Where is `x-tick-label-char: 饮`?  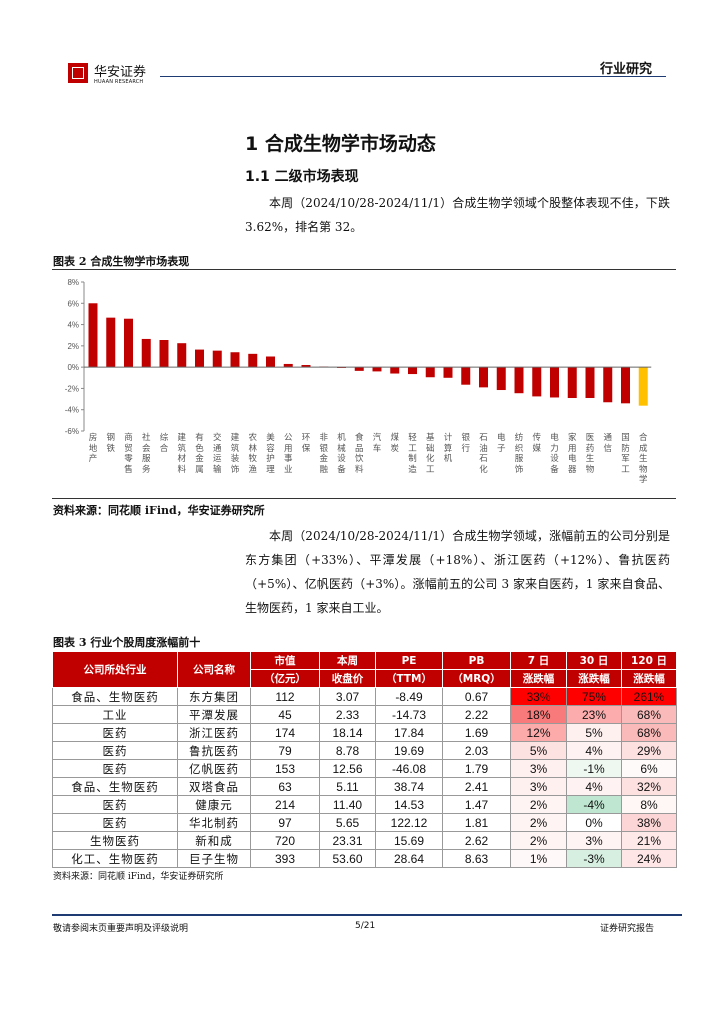
x-tick-label-char: 饮 is located at coordinates (359, 459).